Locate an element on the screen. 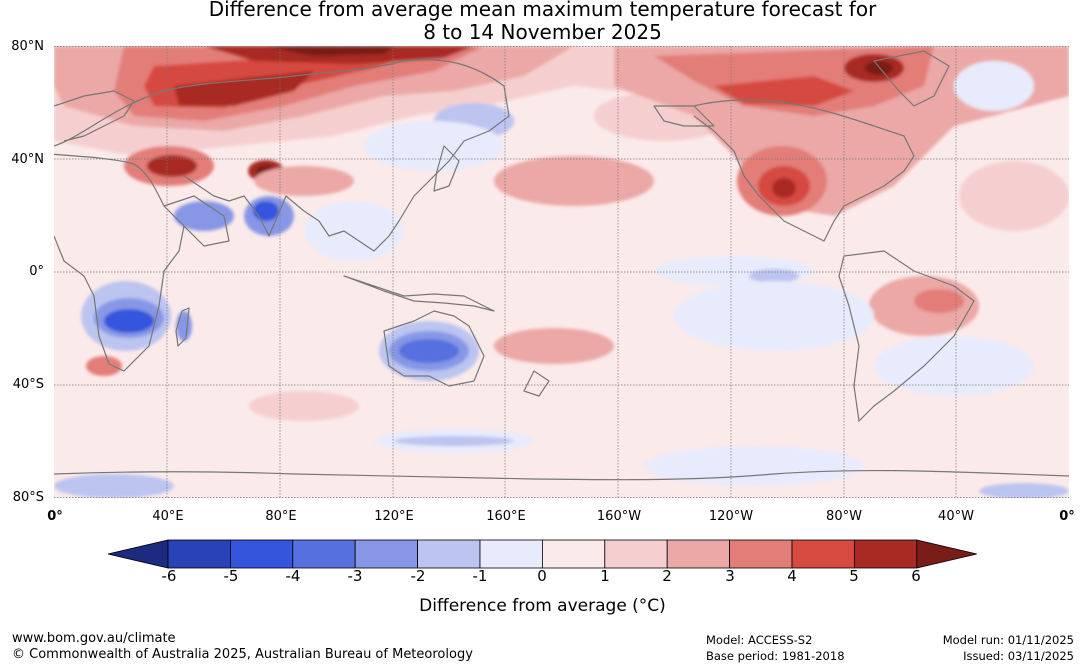 Image resolution: width=1085 pixels, height=667 pixels. coast-madagascar is located at coordinates (182, 327).